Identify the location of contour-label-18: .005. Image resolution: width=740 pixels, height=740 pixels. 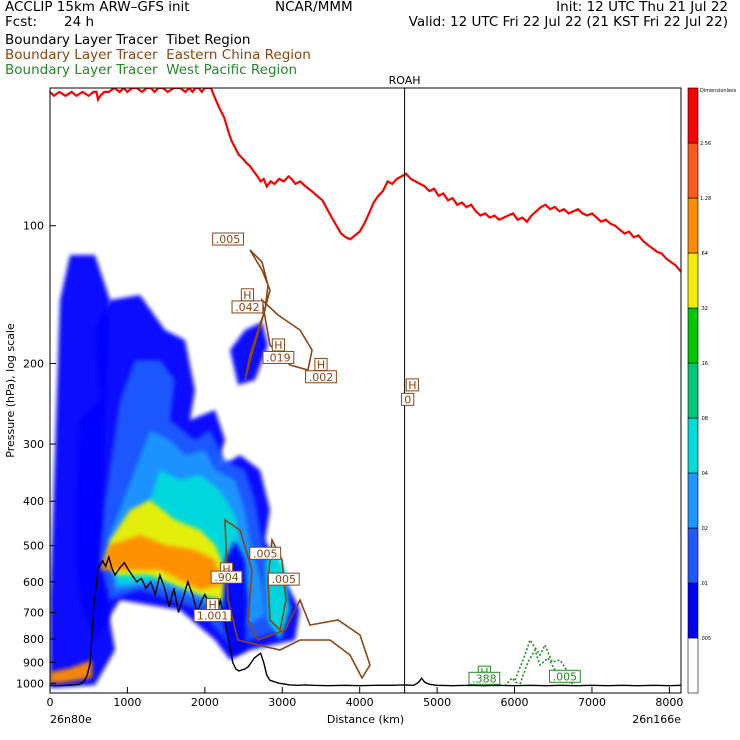
(565, 676).